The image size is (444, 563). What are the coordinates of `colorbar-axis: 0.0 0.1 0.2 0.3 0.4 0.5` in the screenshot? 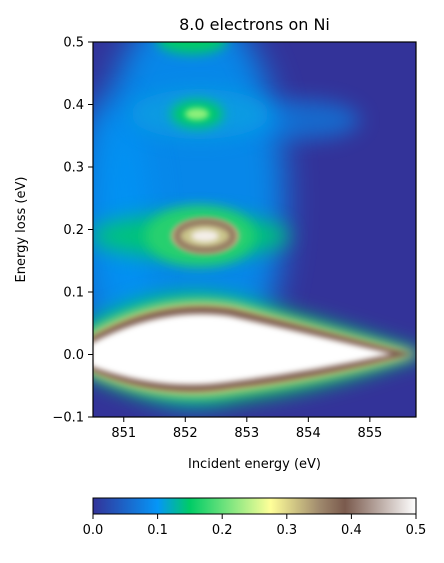 It's located at (255, 526).